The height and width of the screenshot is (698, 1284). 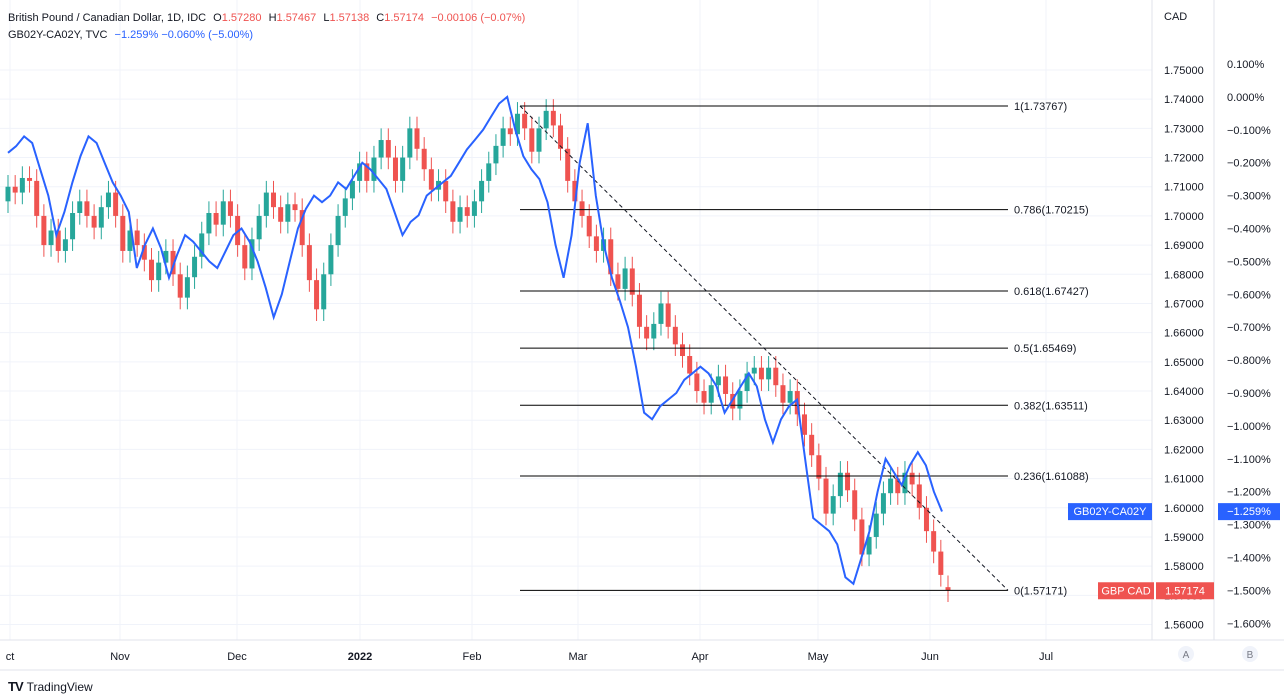 What do you see at coordinates (1249, 624) in the screenshot?
I see `secondary-tick-label: −1.600%` at bounding box center [1249, 624].